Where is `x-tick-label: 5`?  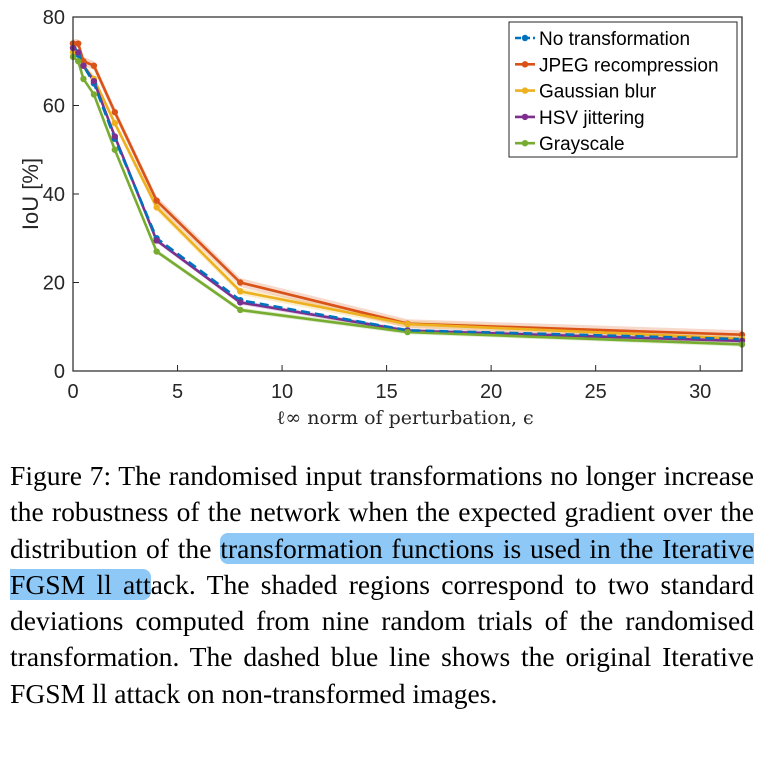 x-tick-label: 5 is located at coordinates (177, 392).